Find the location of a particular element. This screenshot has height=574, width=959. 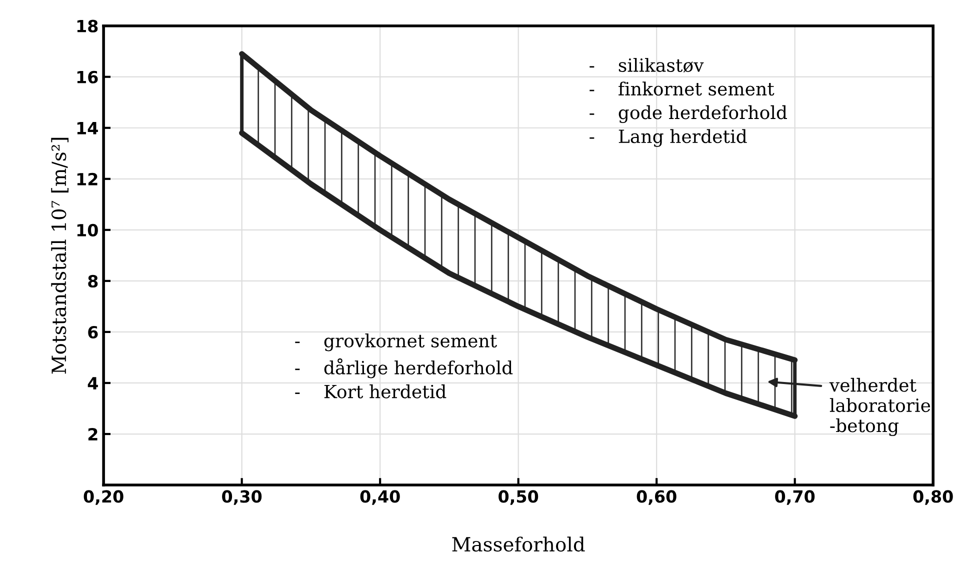

x-tick-label: 0,60 is located at coordinates (656, 497).